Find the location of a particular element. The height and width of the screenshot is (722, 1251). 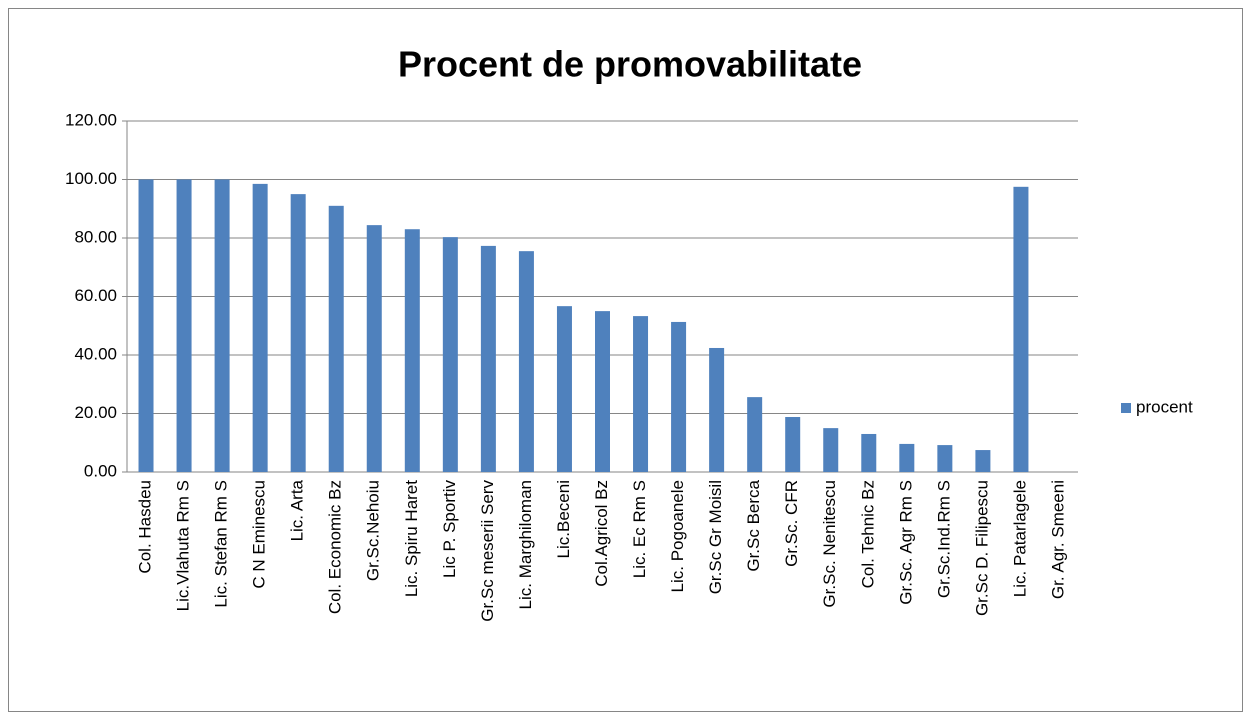

x-tick-label: Gr.Sc. CFR is located at coordinates (791, 523).